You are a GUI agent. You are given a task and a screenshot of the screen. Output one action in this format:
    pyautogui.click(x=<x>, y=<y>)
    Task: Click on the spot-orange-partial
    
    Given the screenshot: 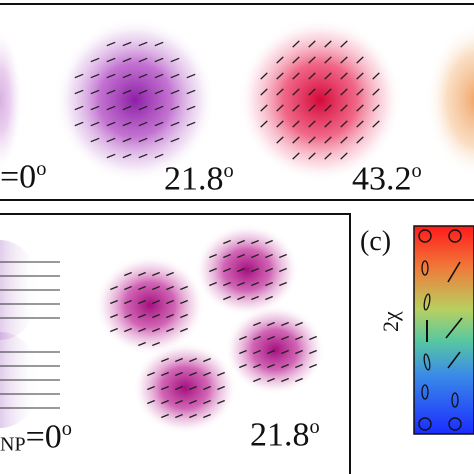 What is the action you would take?
    pyautogui.click(x=450, y=100)
    